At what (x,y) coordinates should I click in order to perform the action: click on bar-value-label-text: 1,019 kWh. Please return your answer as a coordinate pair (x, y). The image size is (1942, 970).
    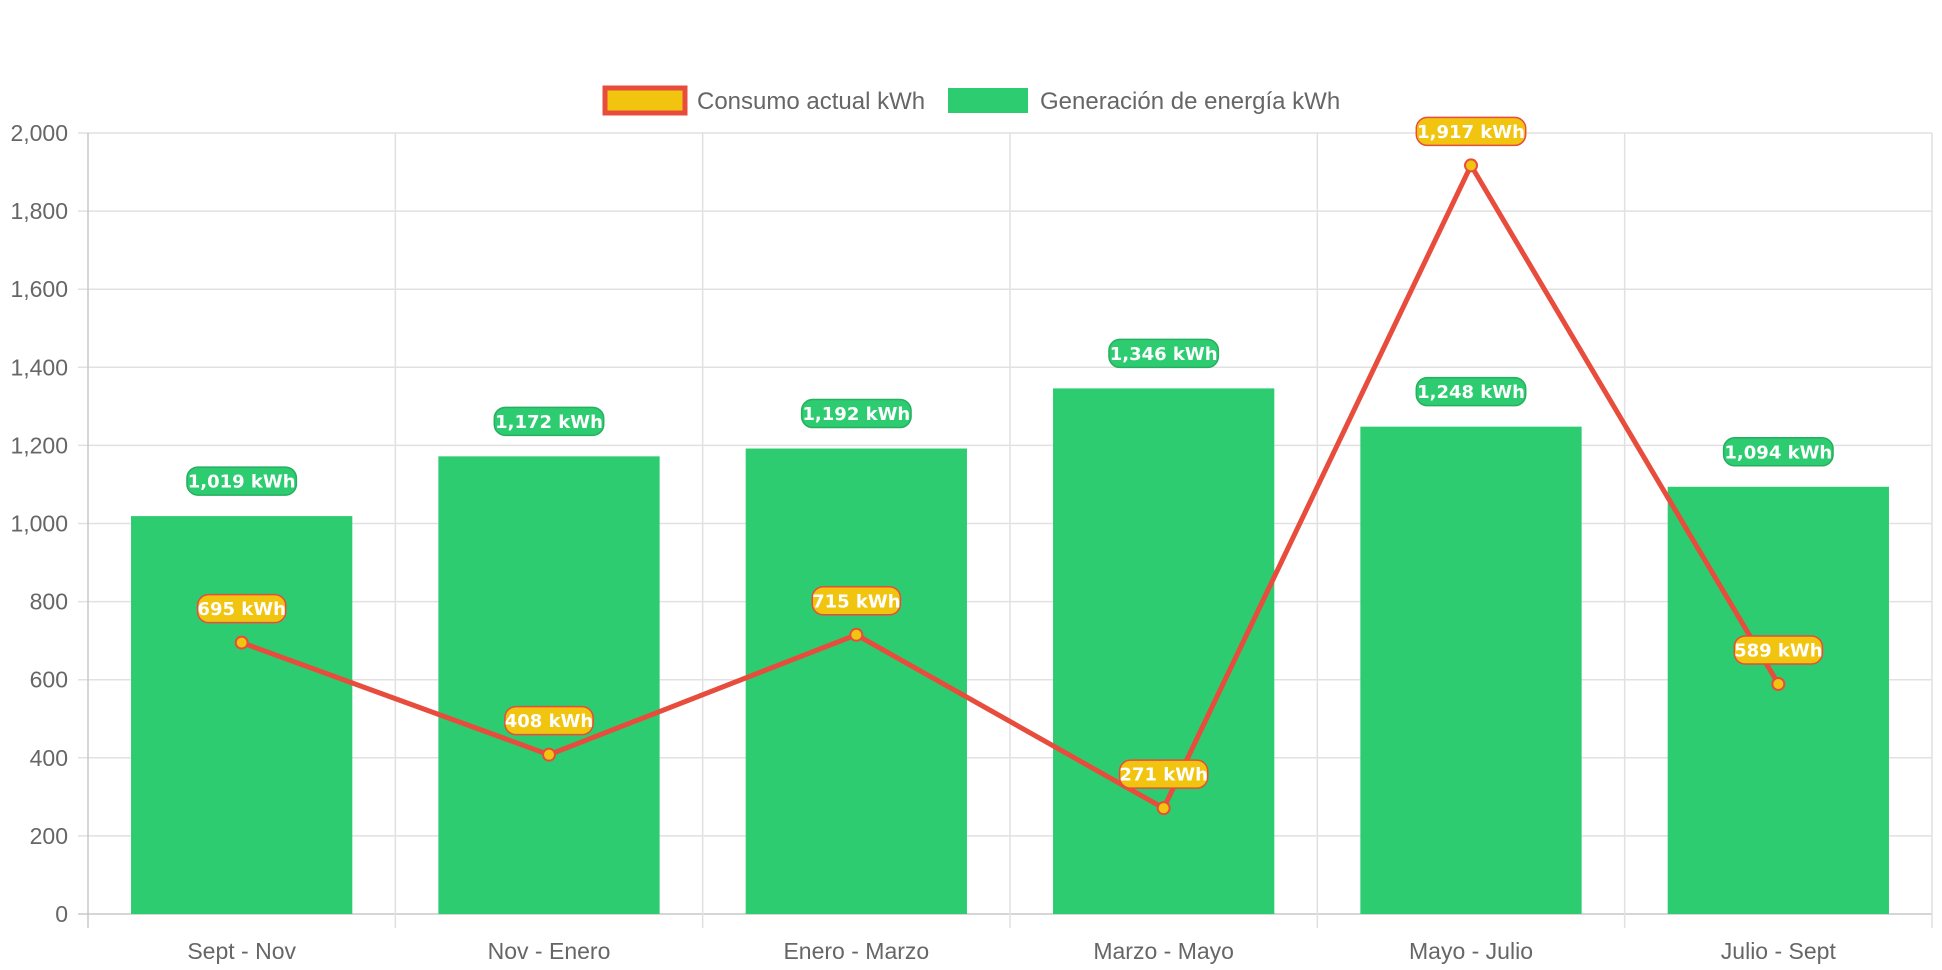
    Looking at the image, I should click on (242, 482).